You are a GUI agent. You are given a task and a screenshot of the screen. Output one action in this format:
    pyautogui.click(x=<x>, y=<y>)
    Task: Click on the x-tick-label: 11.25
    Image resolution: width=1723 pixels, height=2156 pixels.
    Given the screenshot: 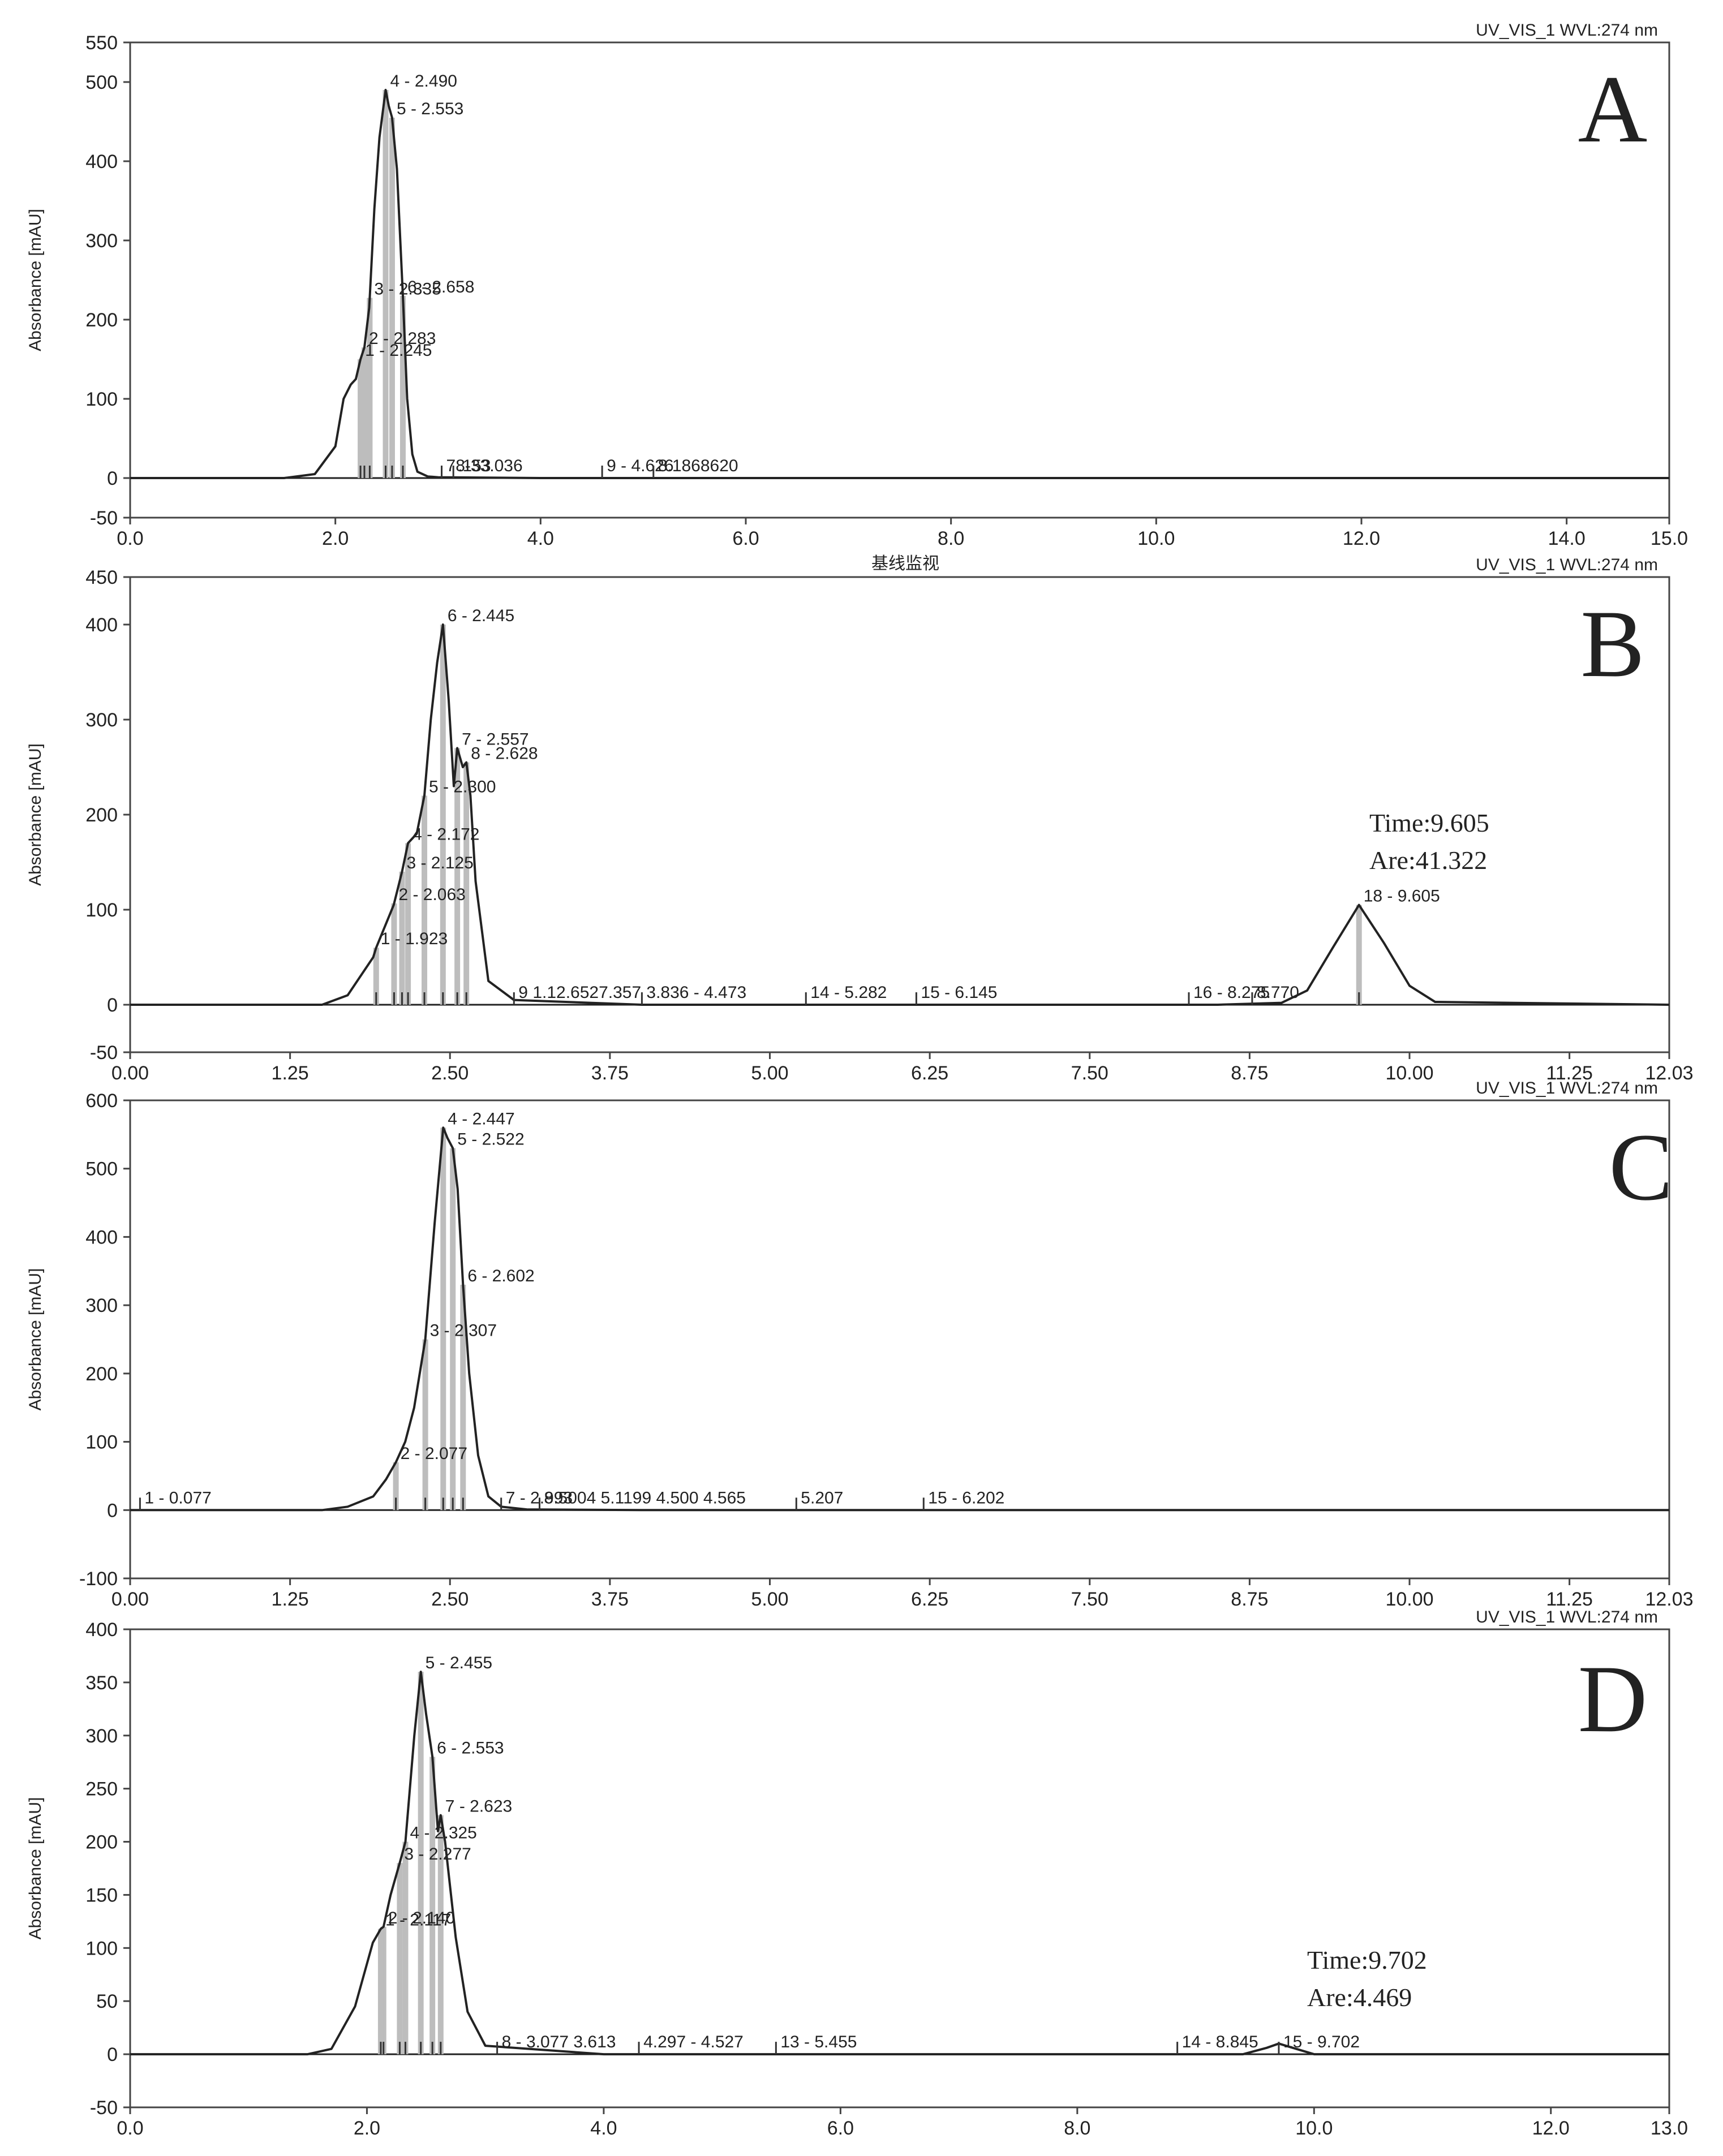 What is the action you would take?
    pyautogui.click(x=1570, y=1599)
    